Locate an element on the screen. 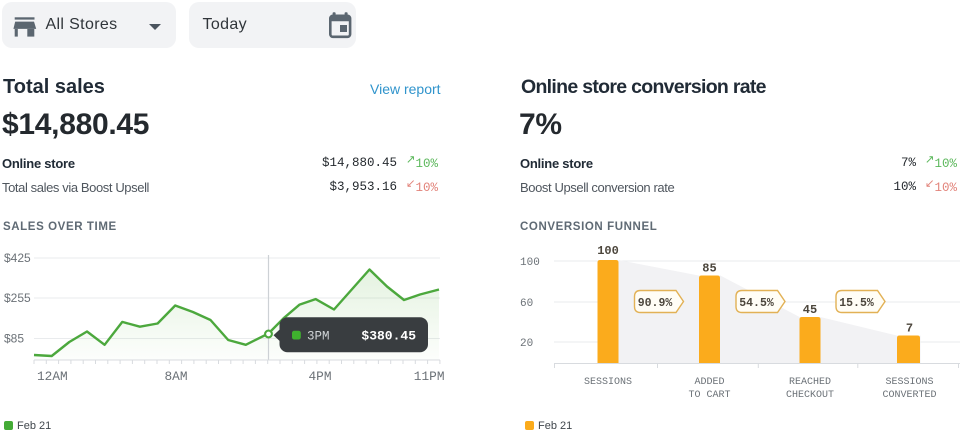 Image resolution: width=960 pixels, height=431 pixels. svg-text: ADDED is located at coordinates (709, 382).